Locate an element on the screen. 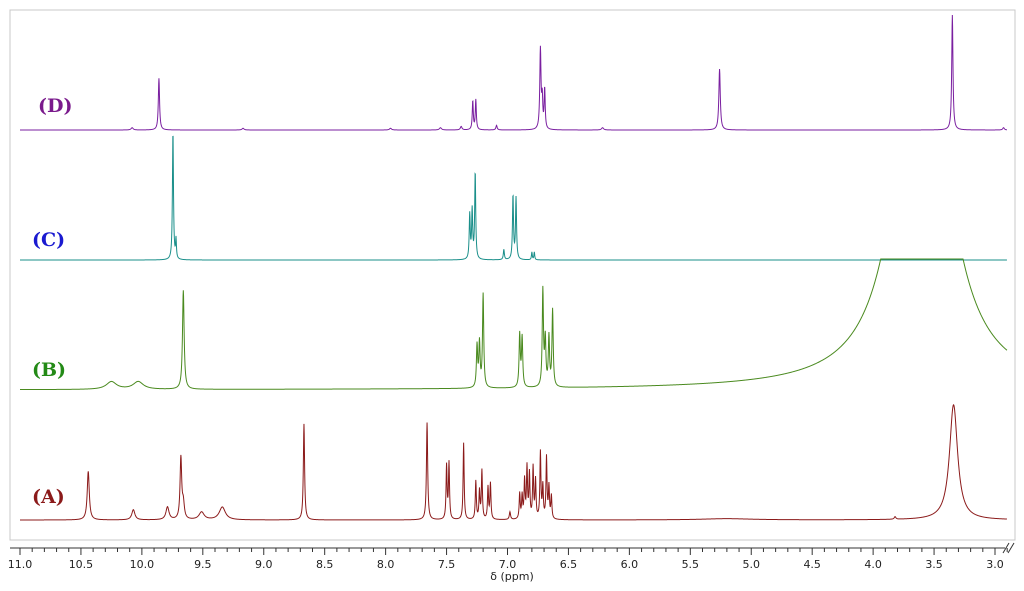 This screenshot has width=1024, height=591. trace-labels: (D) (C) (B) (A) is located at coordinates (52, 301).